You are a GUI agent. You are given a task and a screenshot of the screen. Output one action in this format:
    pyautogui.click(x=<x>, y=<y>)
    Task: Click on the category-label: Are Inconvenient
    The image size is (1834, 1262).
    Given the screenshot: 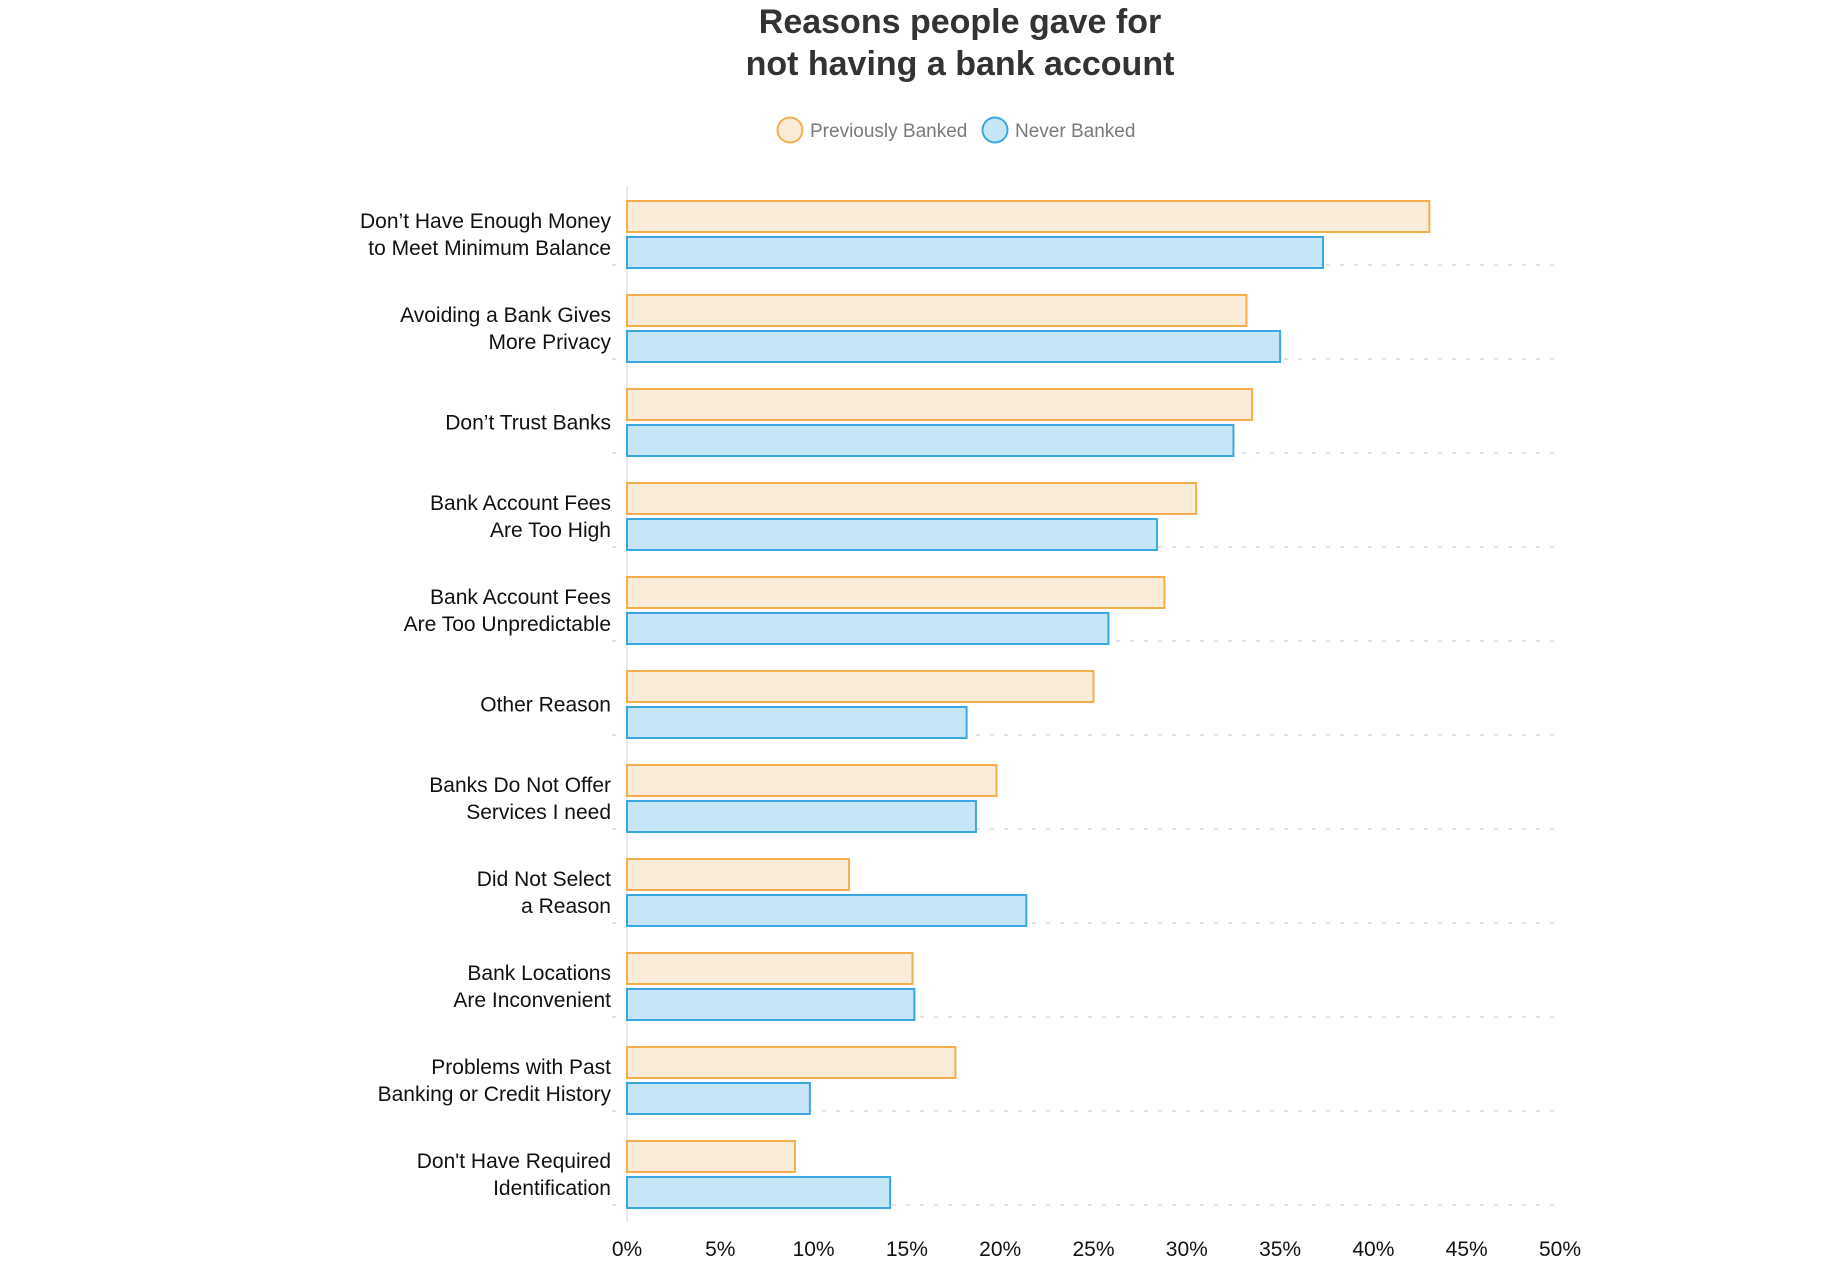 What is the action you would take?
    pyautogui.click(x=532, y=1000)
    